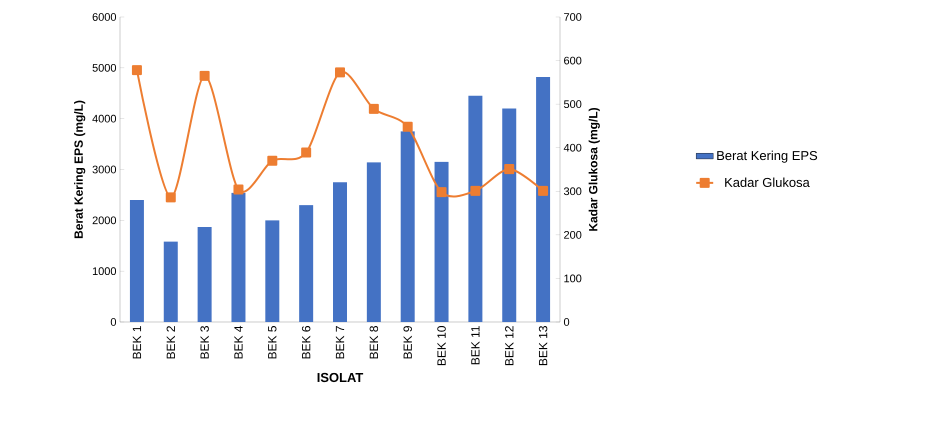 This screenshot has height=432, width=927. I want to click on y2-tick-label: 100, so click(573, 278).